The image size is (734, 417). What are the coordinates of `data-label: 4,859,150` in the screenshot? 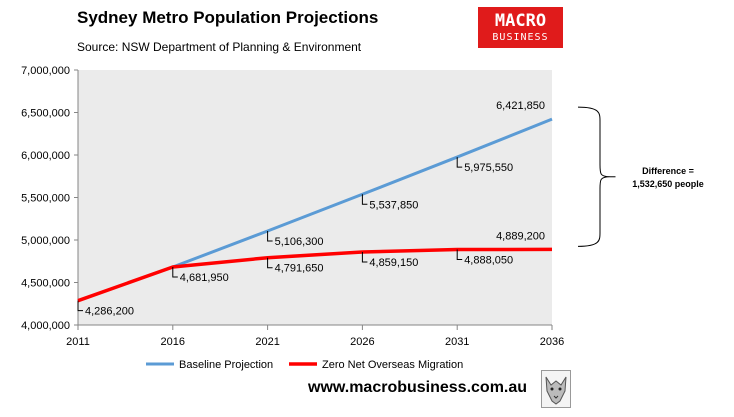 It's located at (393, 263).